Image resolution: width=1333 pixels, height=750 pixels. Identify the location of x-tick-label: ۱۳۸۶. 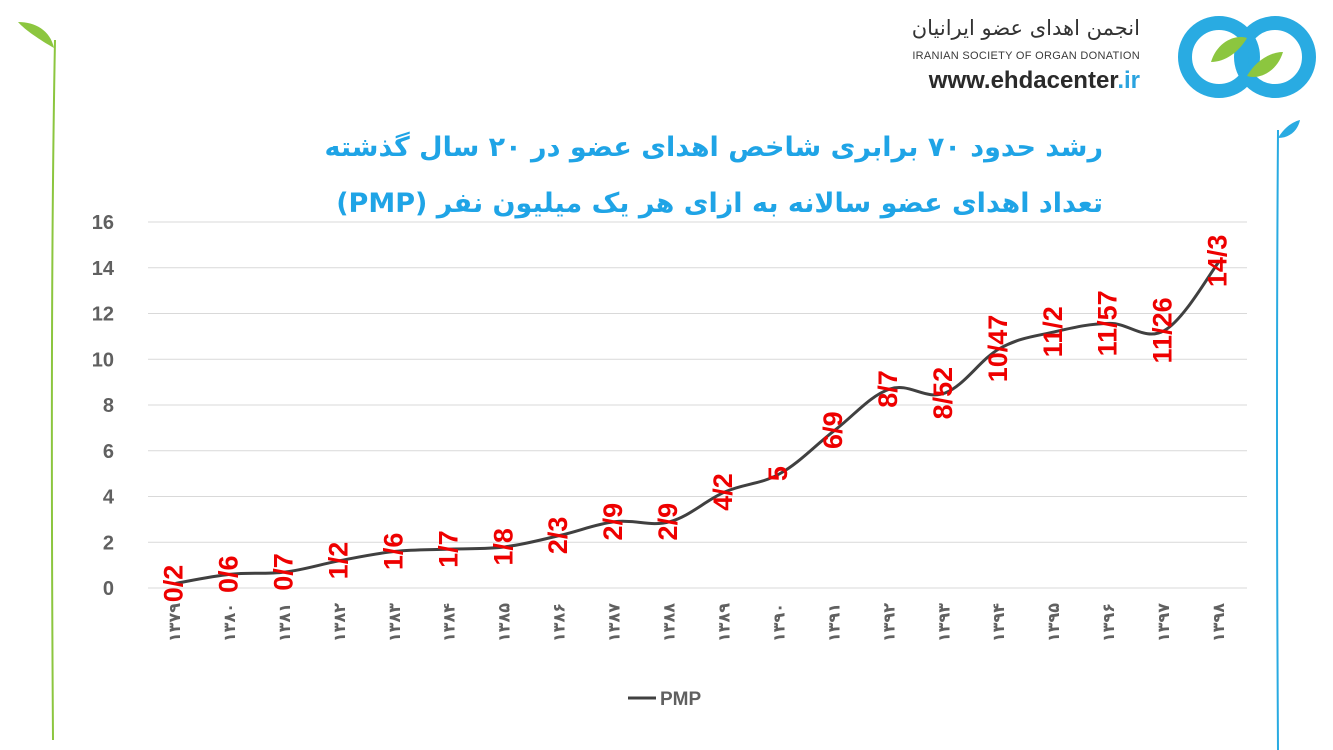
(559, 622).